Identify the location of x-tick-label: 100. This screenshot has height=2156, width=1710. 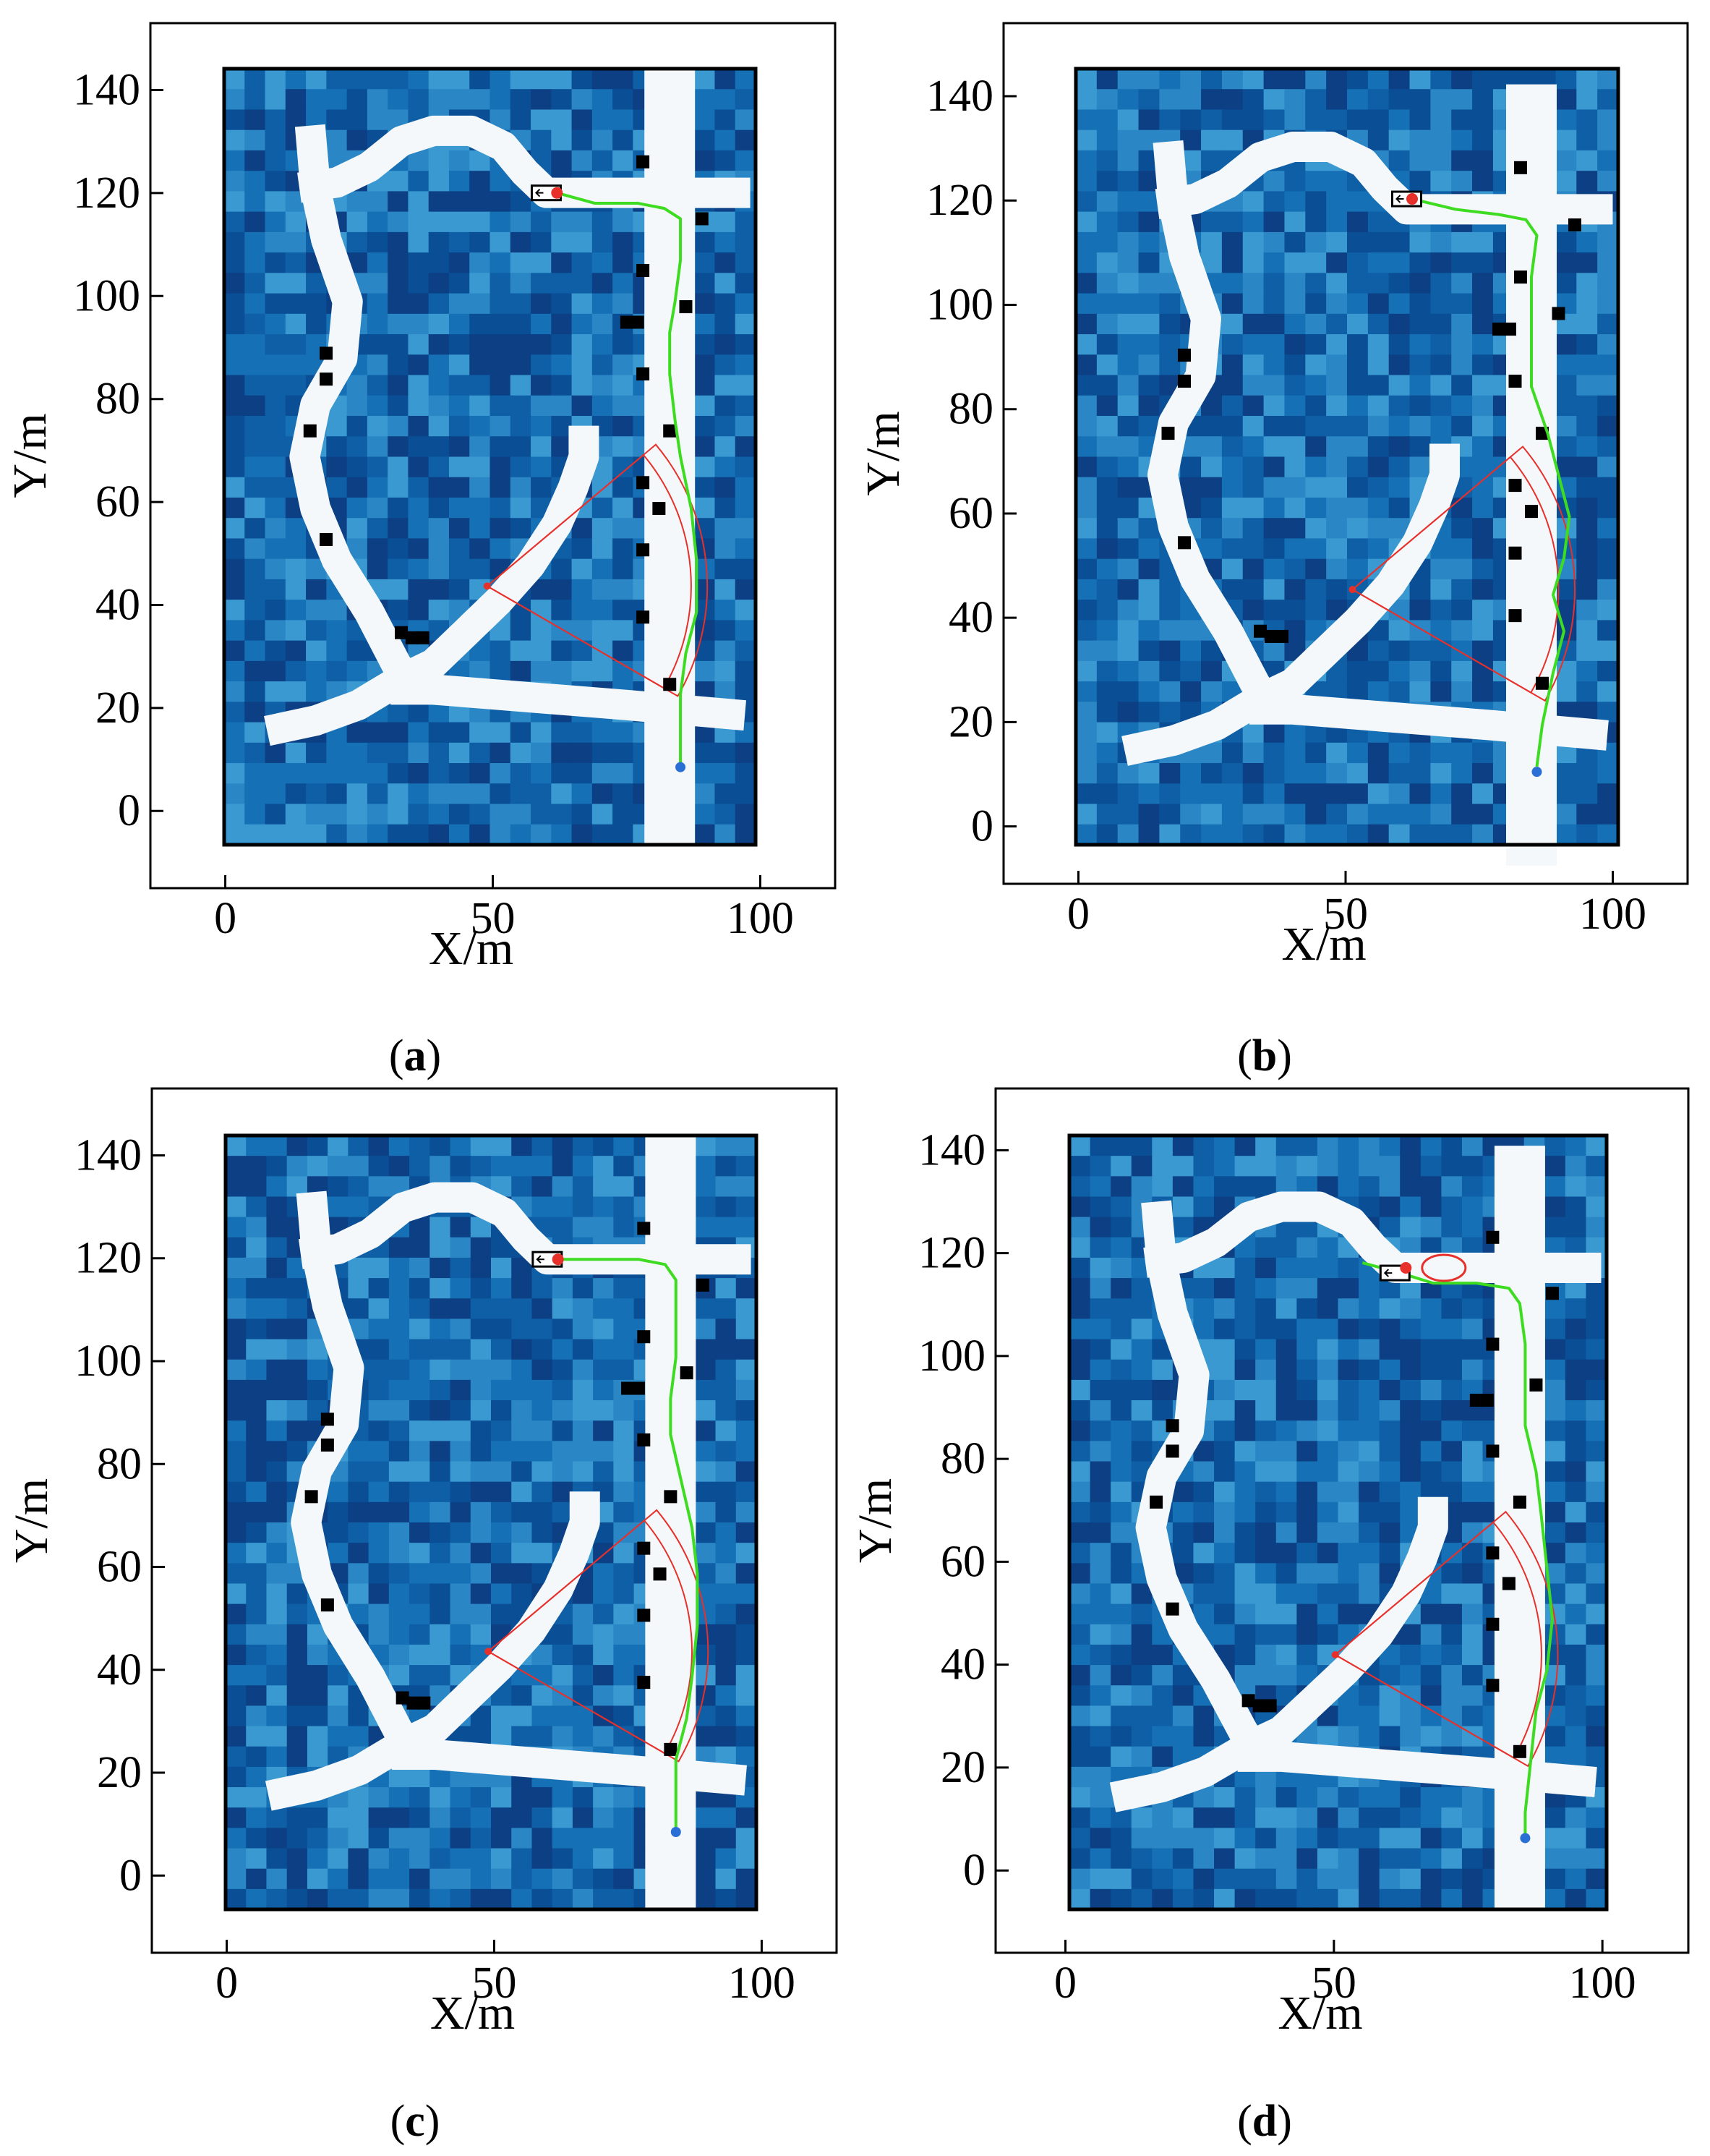
(1612, 914).